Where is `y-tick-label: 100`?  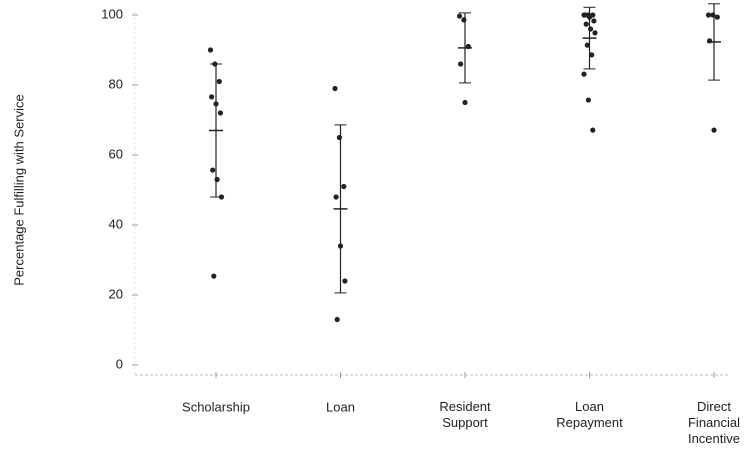
y-tick-label: 100 is located at coordinates (112, 13).